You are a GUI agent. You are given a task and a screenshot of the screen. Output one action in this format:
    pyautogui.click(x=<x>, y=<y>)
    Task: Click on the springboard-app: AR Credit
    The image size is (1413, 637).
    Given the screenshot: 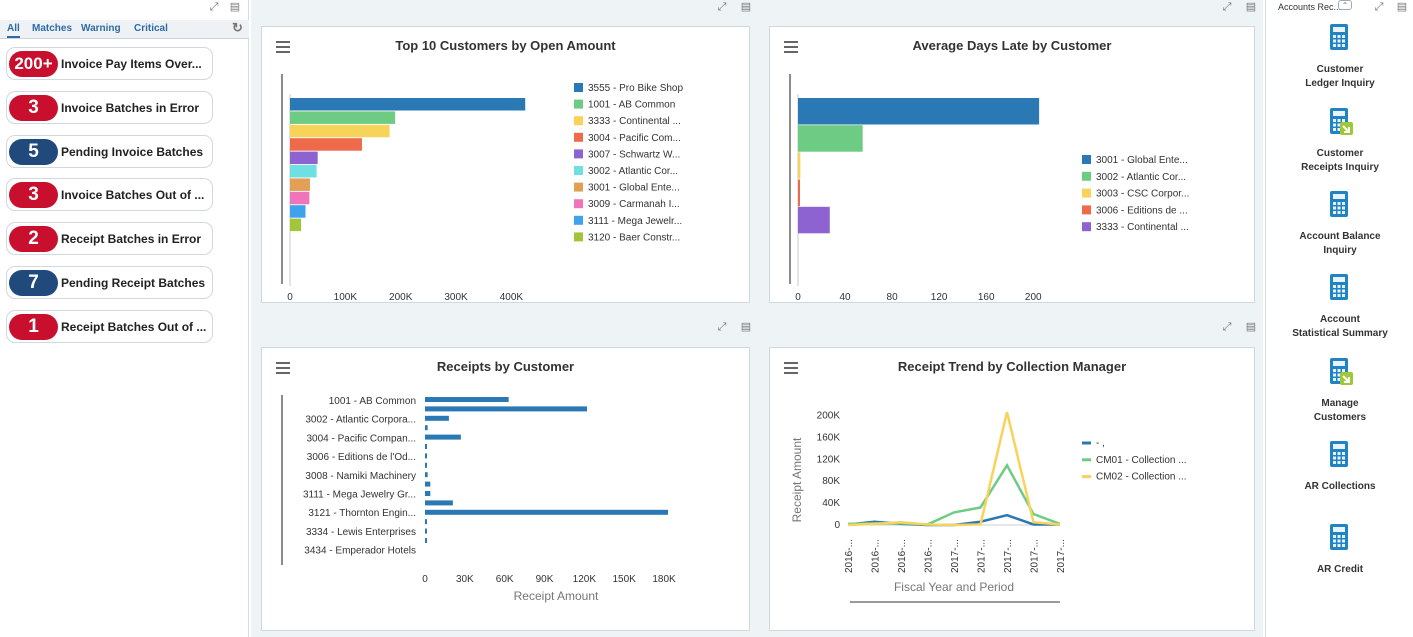 What is the action you would take?
    pyautogui.click(x=1339, y=549)
    